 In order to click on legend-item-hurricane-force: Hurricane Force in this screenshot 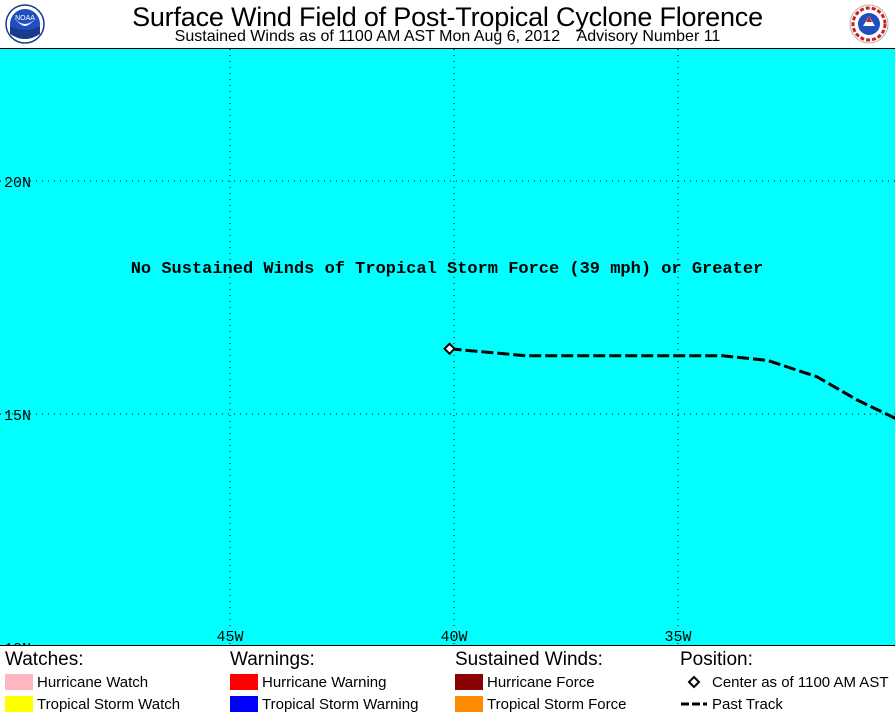, I will do `click(540, 683)`.